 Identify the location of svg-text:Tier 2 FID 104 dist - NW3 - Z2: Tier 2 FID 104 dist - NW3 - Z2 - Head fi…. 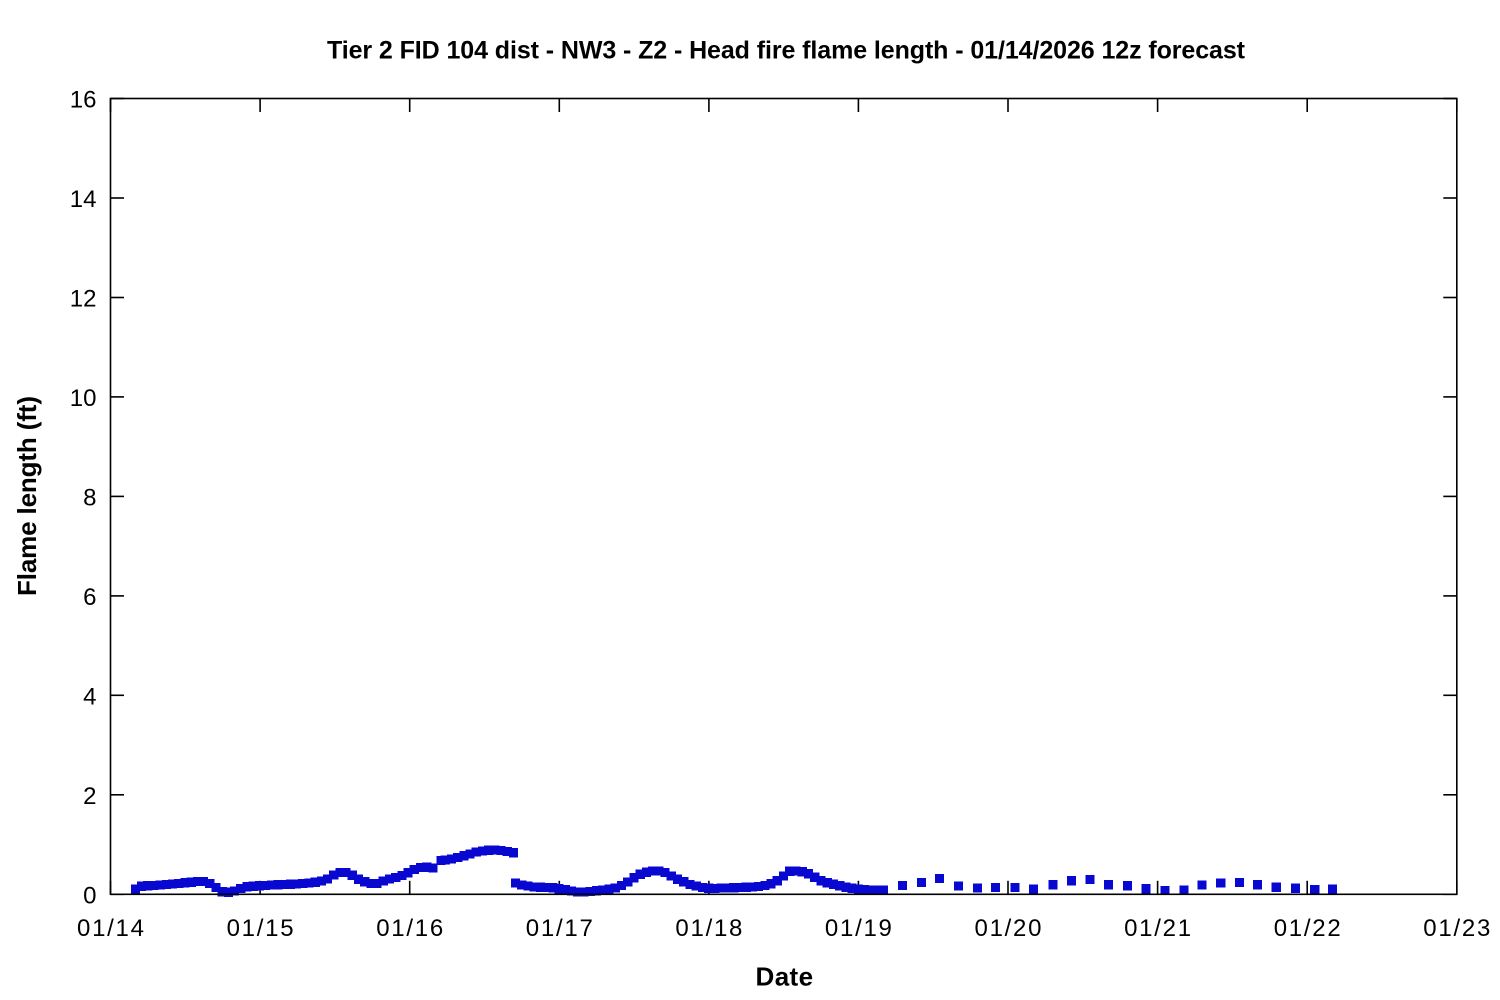
(786, 51).